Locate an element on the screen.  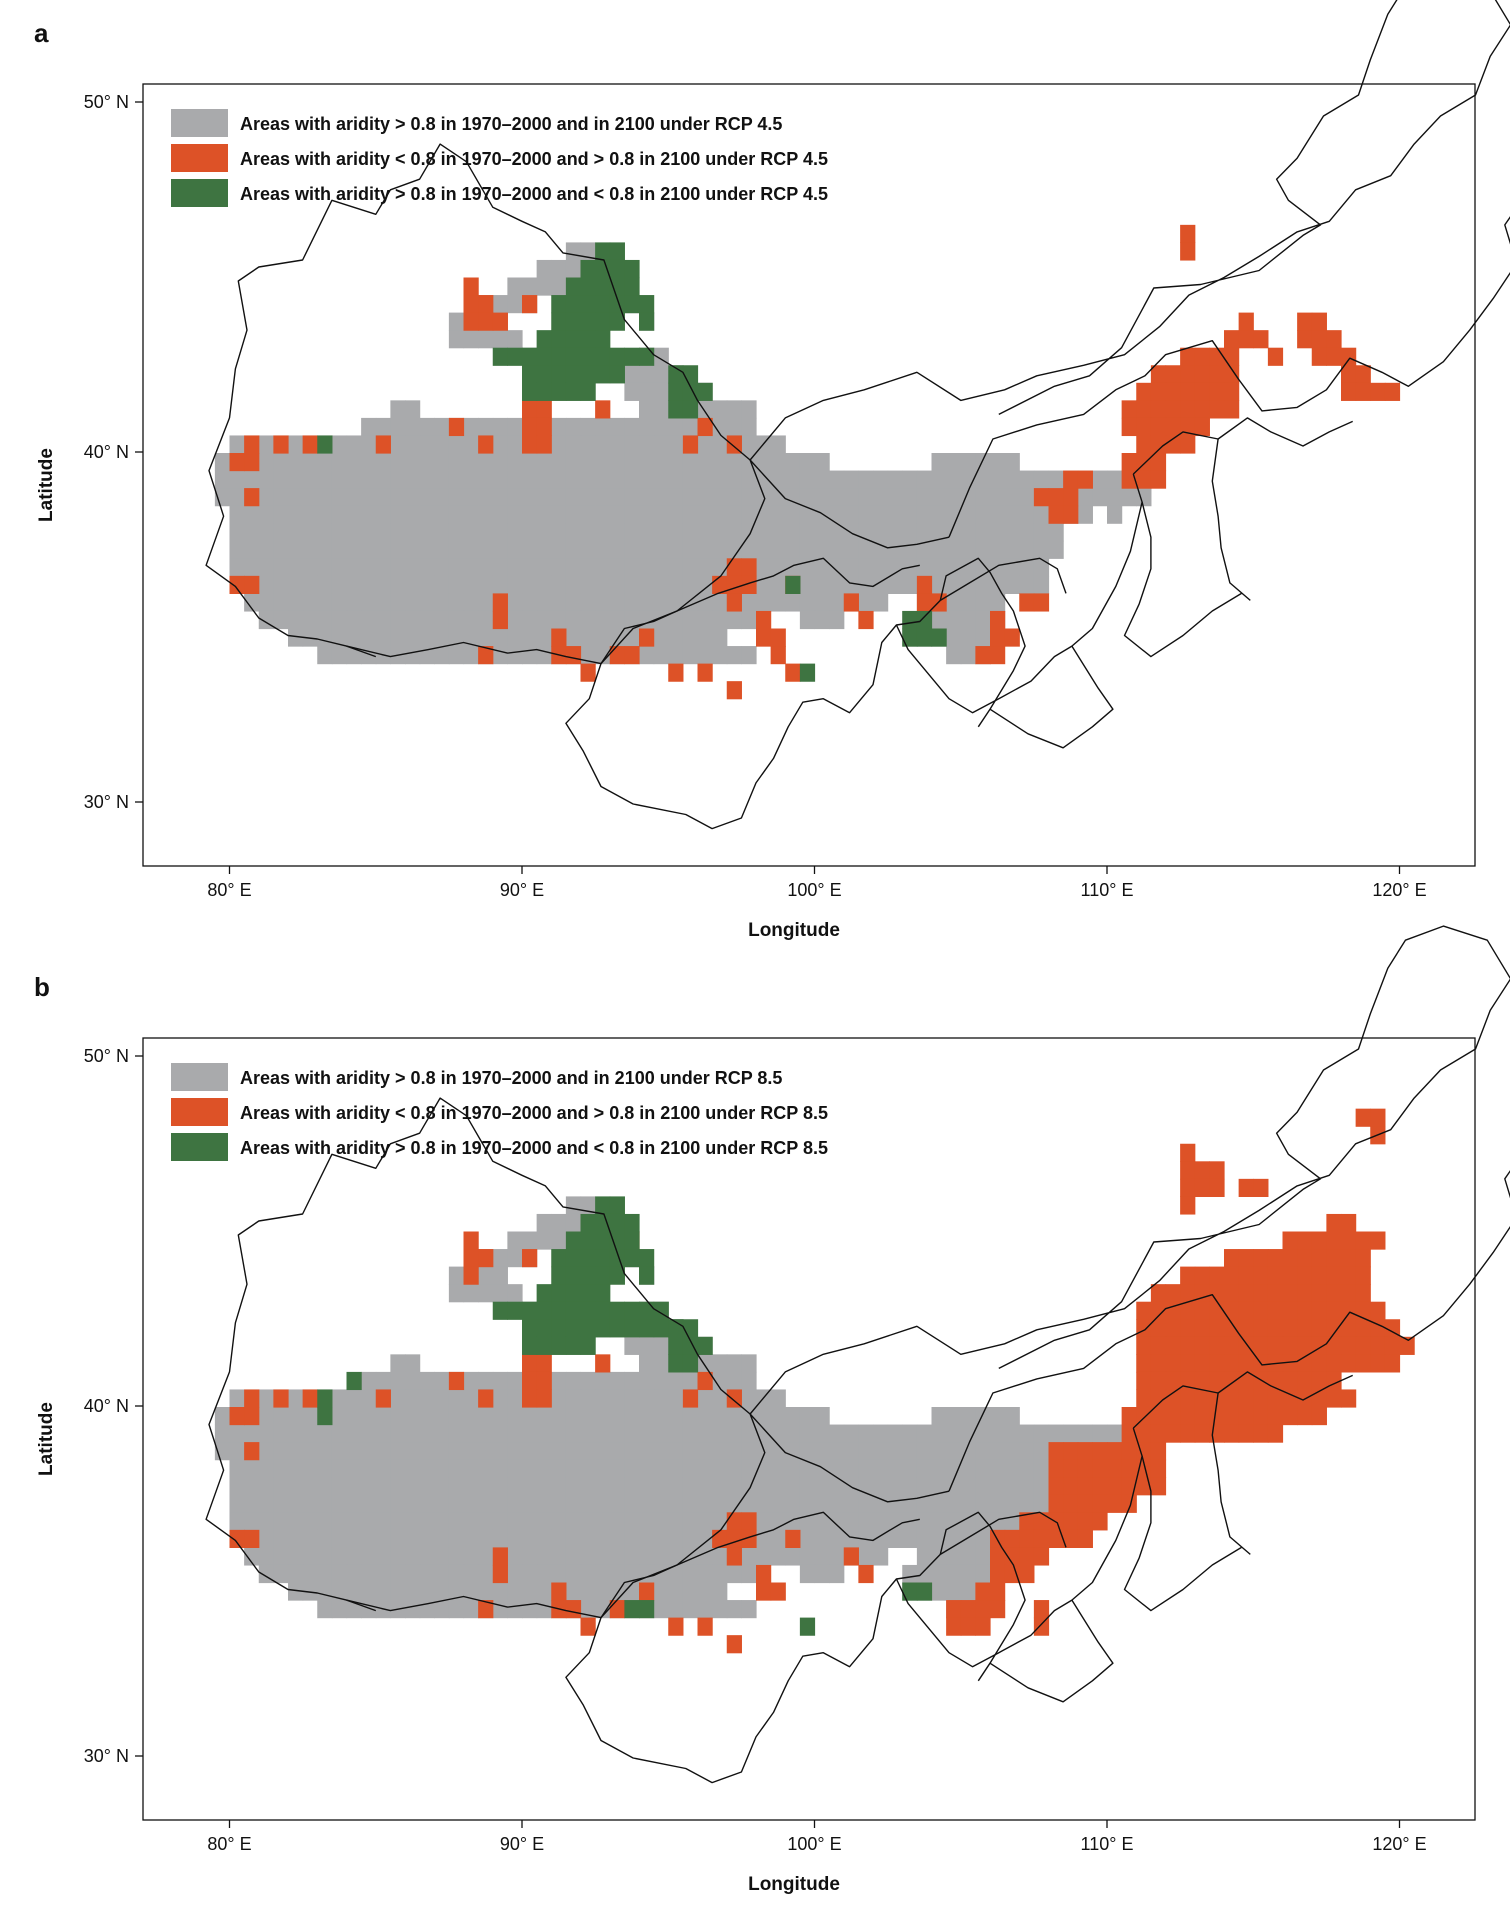
legend-swatch-green is located at coordinates (199, 193).